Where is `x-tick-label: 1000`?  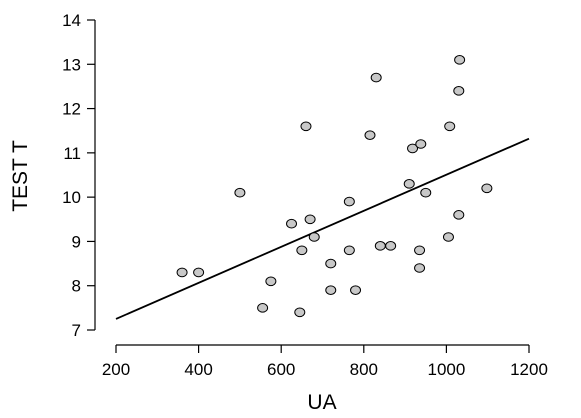 x-tick-label: 1000 is located at coordinates (446, 369).